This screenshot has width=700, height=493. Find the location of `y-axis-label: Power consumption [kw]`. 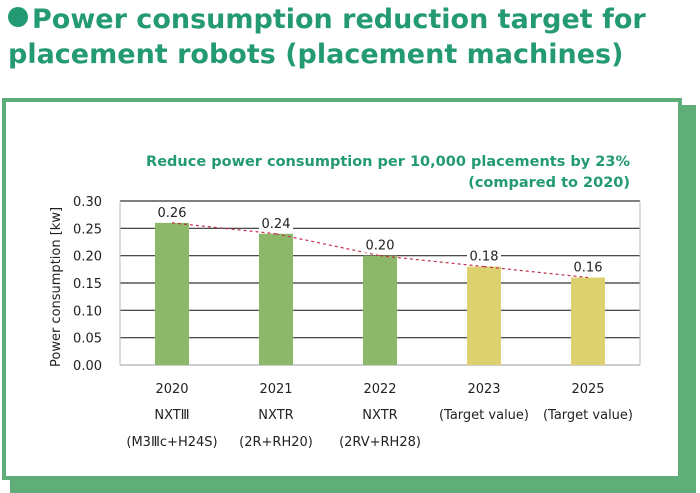

y-axis-label: Power consumption [kw] is located at coordinates (56, 287).